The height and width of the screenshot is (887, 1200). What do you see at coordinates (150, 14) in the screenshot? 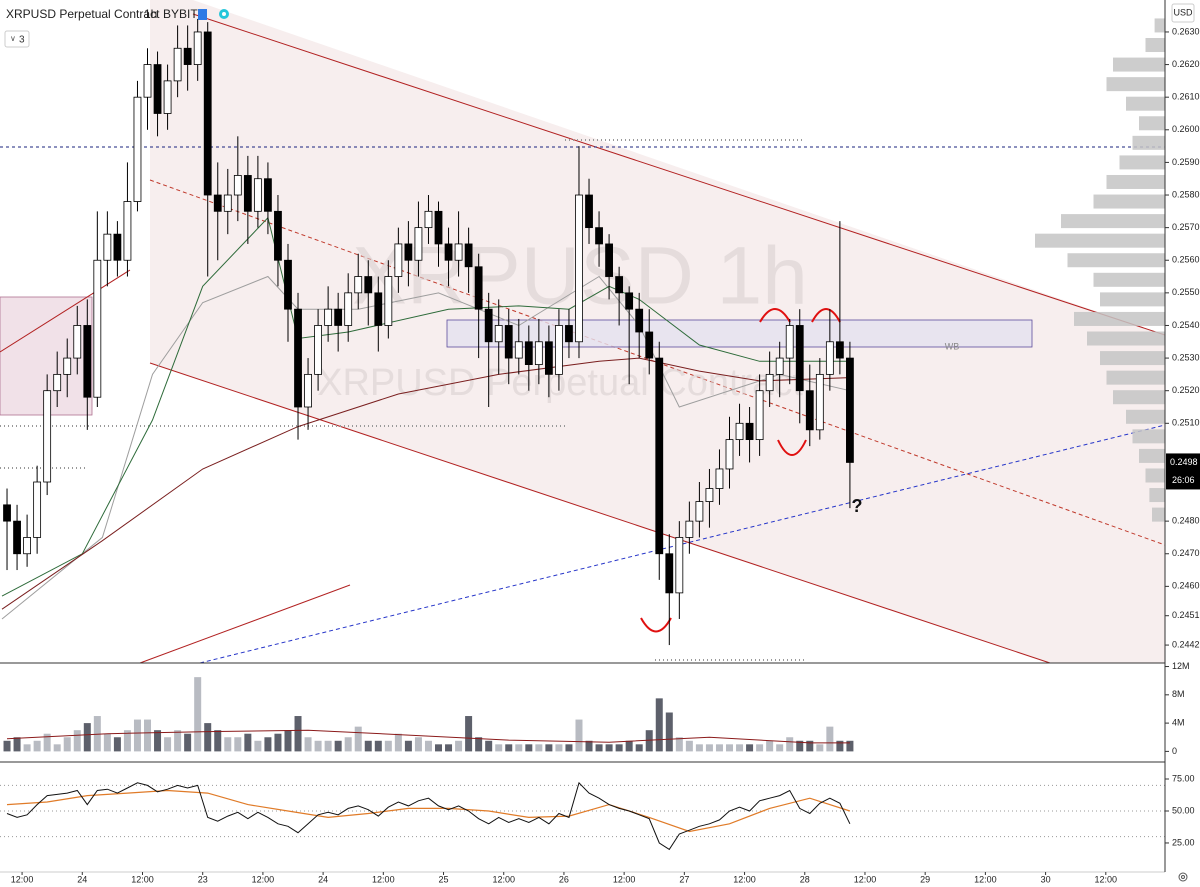
I see `interval: 1h` at bounding box center [150, 14].